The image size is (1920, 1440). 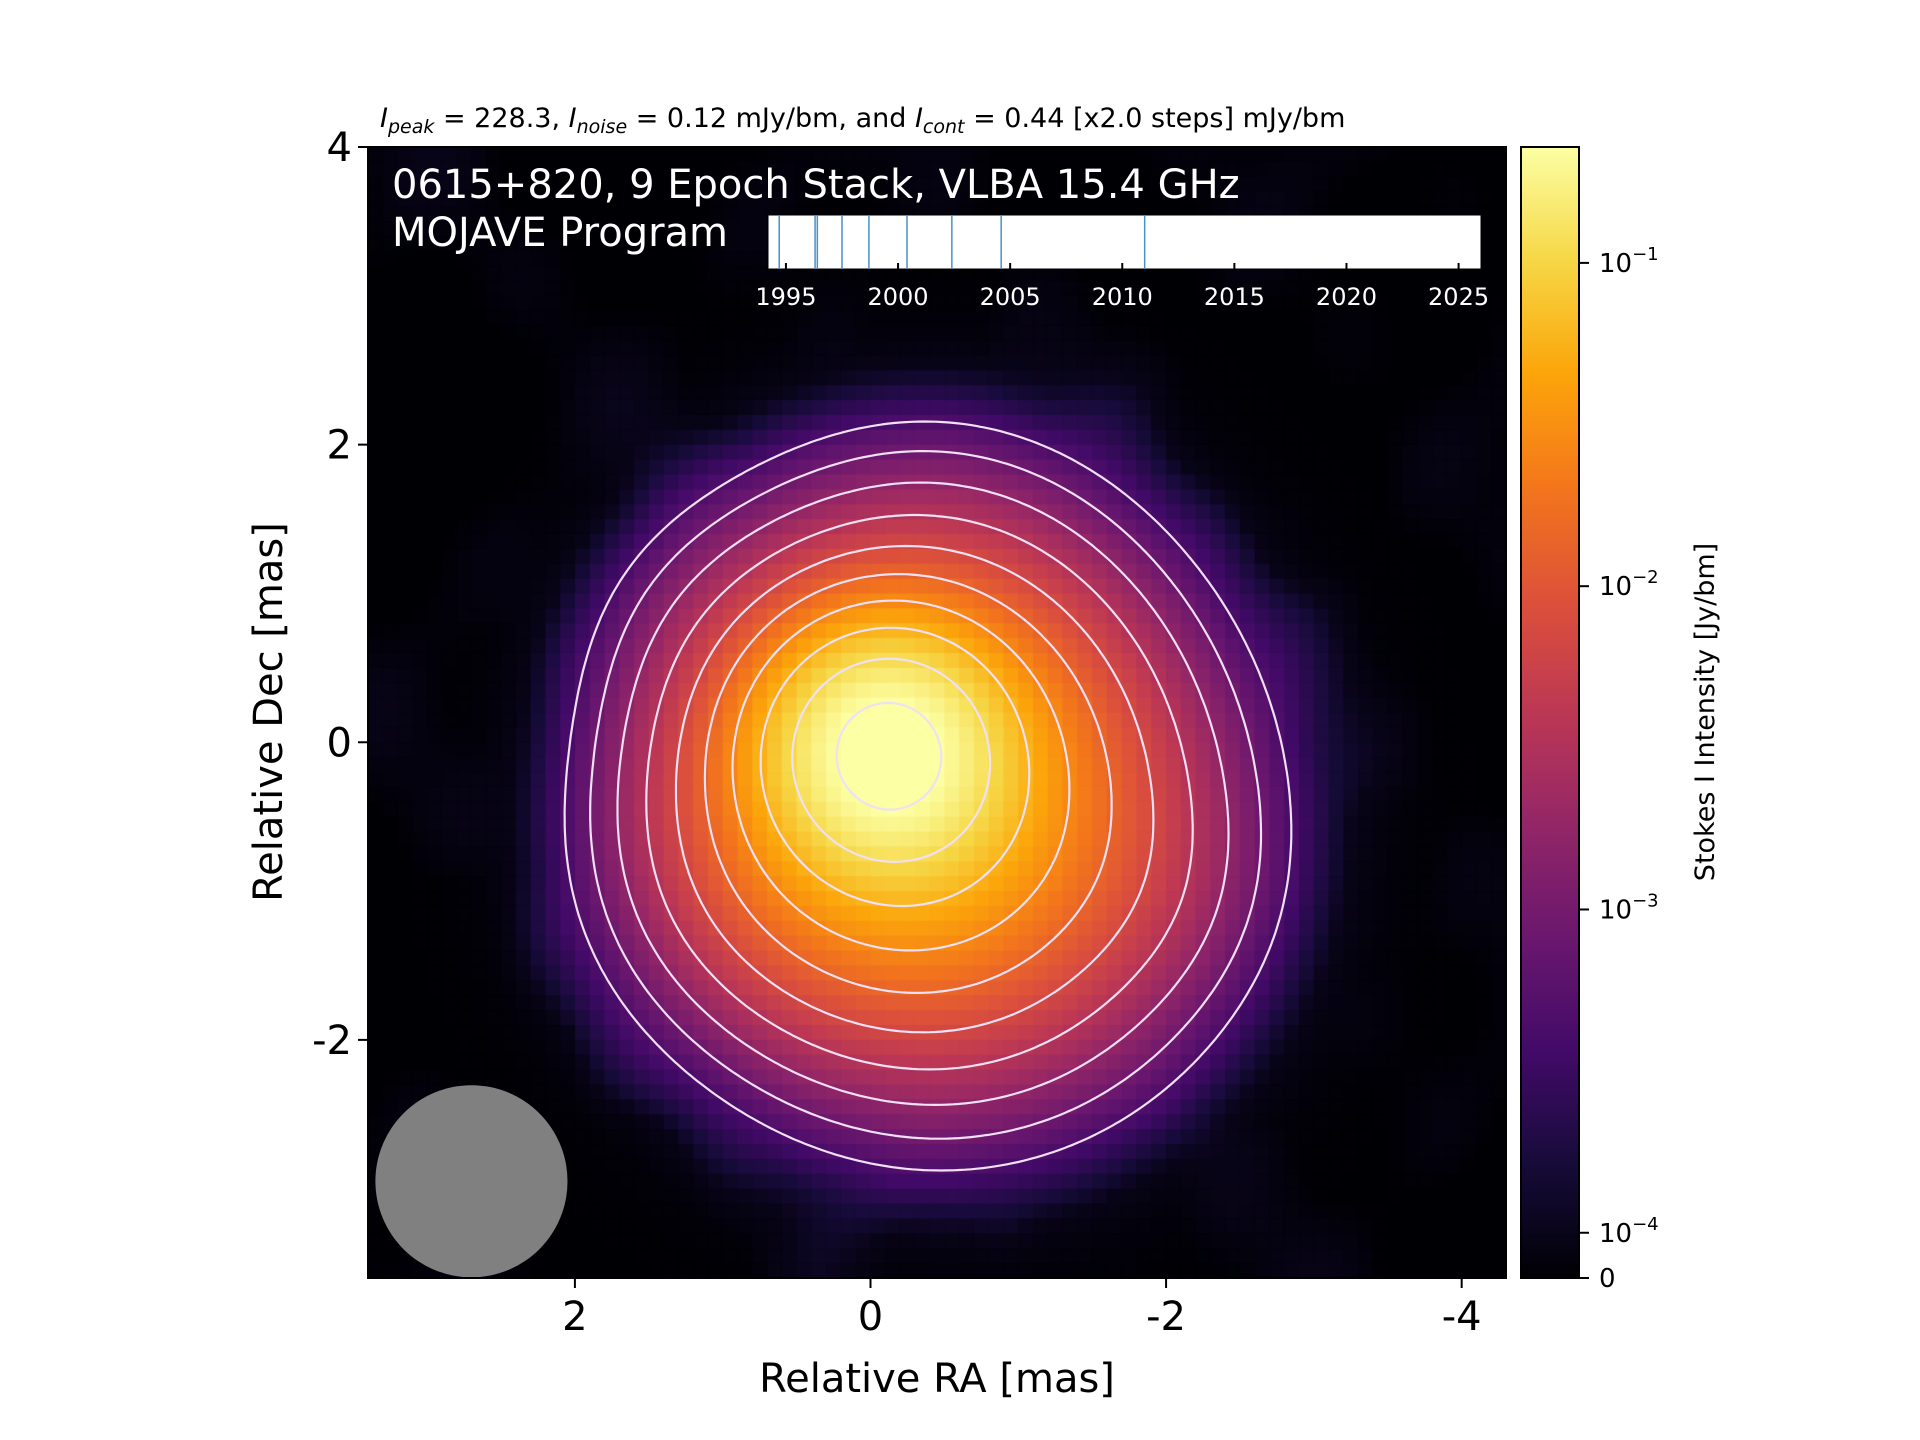 I want to click on timeline-tick-label: 1995, so click(x=785, y=297).